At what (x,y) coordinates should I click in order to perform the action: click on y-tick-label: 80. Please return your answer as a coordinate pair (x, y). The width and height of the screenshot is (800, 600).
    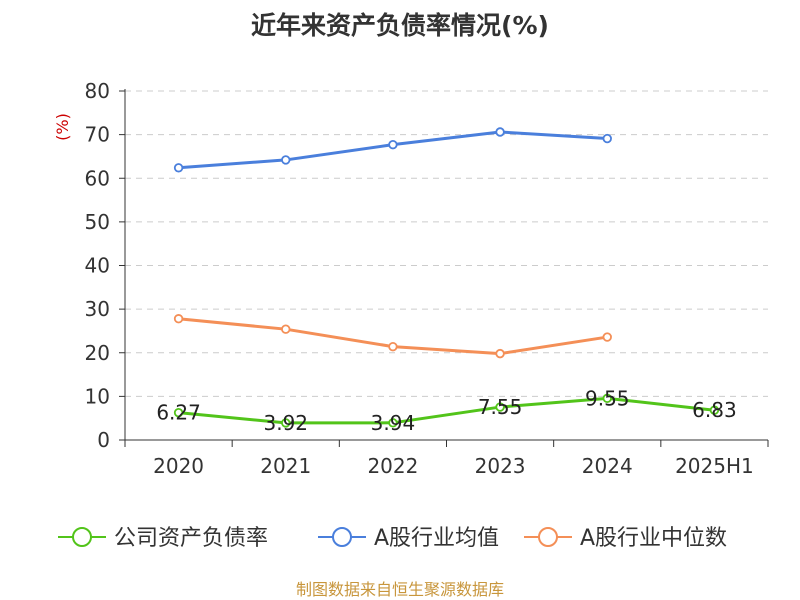
    Looking at the image, I should click on (97, 91).